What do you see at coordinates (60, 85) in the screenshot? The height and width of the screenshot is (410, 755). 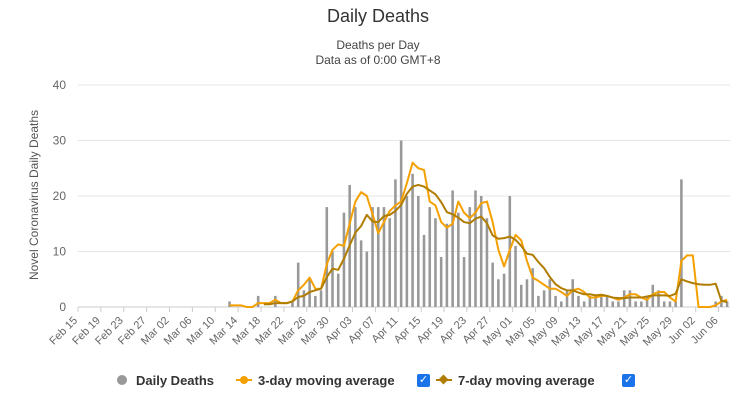 I see `y-tick-label: 40` at bounding box center [60, 85].